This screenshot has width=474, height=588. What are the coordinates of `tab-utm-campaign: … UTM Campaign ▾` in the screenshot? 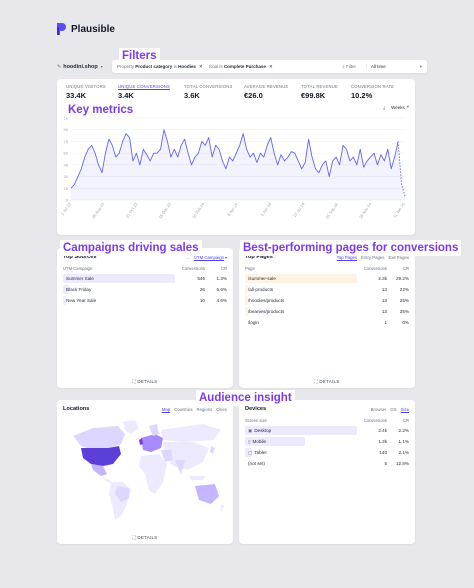 It's located at (206, 257).